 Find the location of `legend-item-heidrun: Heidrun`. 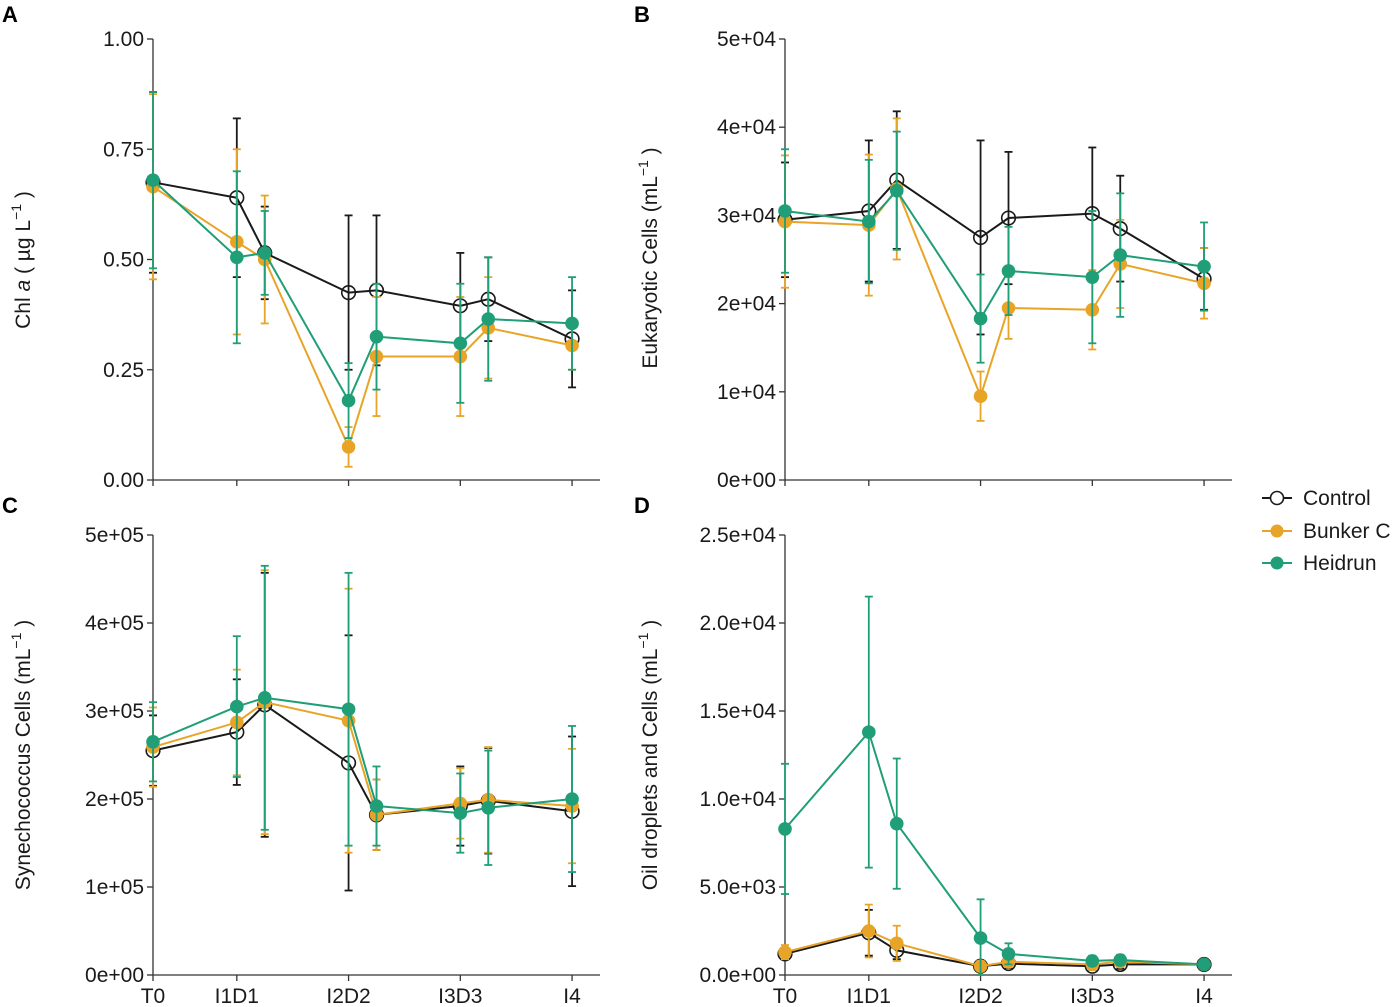

legend-item-heidrun: Heidrun is located at coordinates (1319, 563).